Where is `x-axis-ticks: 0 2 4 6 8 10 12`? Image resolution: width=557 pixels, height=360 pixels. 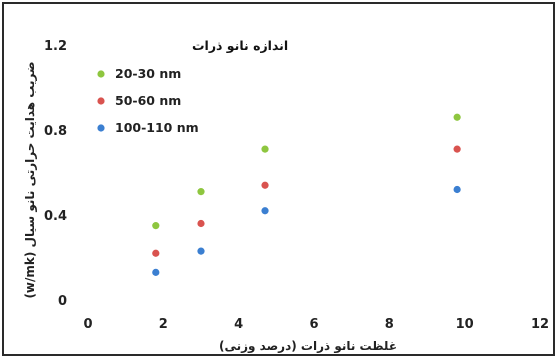
x-axis-ticks: 0 2 4 6 8 10 12 is located at coordinates (316, 324).